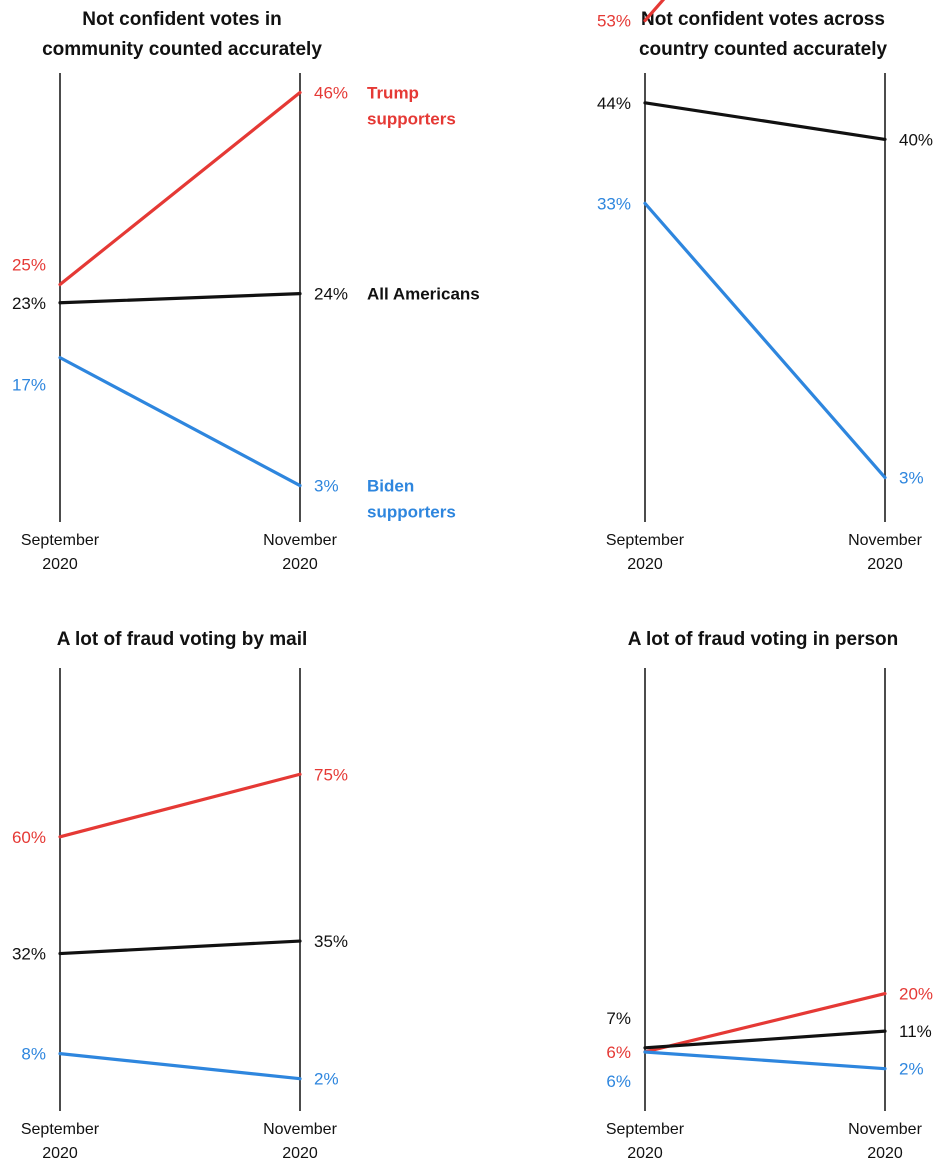 The height and width of the screenshot is (1167, 939). I want to click on value-label-september-trump: 6%, so click(618, 1052).